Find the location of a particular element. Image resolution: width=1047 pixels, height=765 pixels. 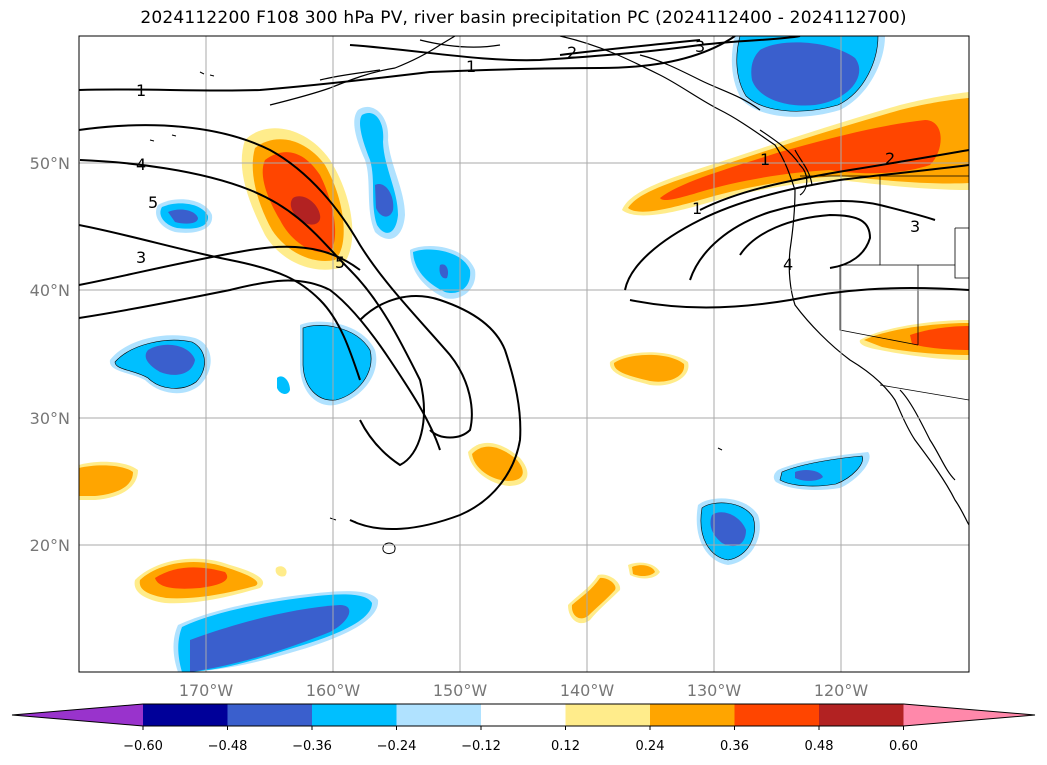

lon-label: 120°W is located at coordinates (841, 690).